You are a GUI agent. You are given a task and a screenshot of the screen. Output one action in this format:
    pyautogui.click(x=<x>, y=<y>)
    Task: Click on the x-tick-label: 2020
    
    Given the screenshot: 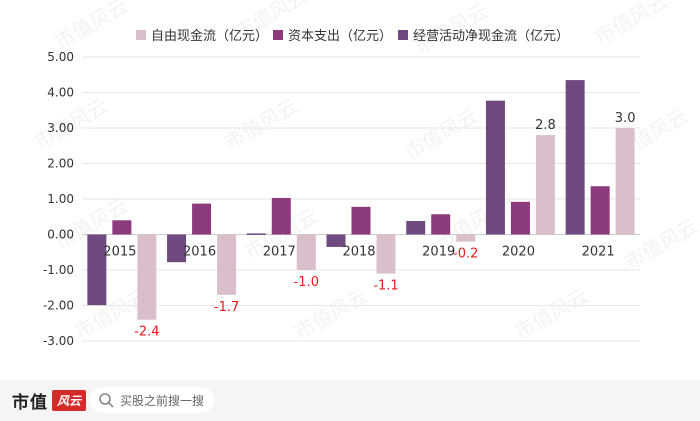 What is the action you would take?
    pyautogui.click(x=518, y=252)
    